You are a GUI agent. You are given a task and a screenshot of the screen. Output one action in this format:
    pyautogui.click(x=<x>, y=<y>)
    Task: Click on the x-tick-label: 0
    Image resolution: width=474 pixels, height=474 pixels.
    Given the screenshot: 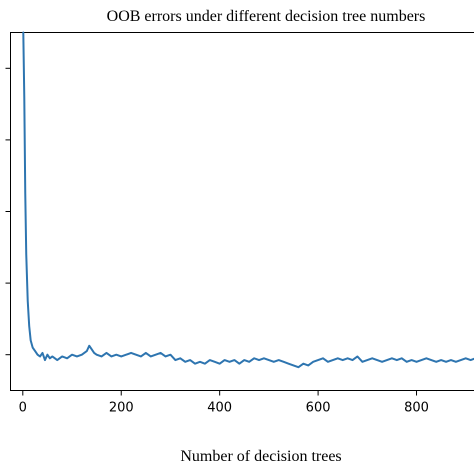 What is the action you would take?
    pyautogui.click(x=23, y=408)
    